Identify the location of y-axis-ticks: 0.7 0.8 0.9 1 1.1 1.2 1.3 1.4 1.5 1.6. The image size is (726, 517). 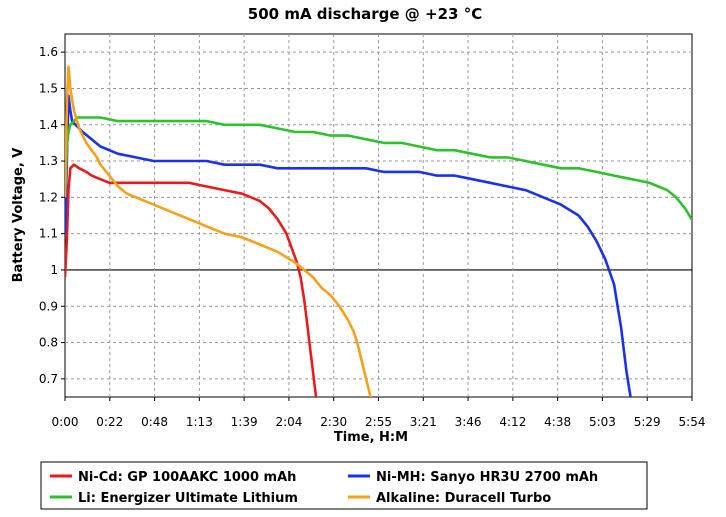
(52, 215).